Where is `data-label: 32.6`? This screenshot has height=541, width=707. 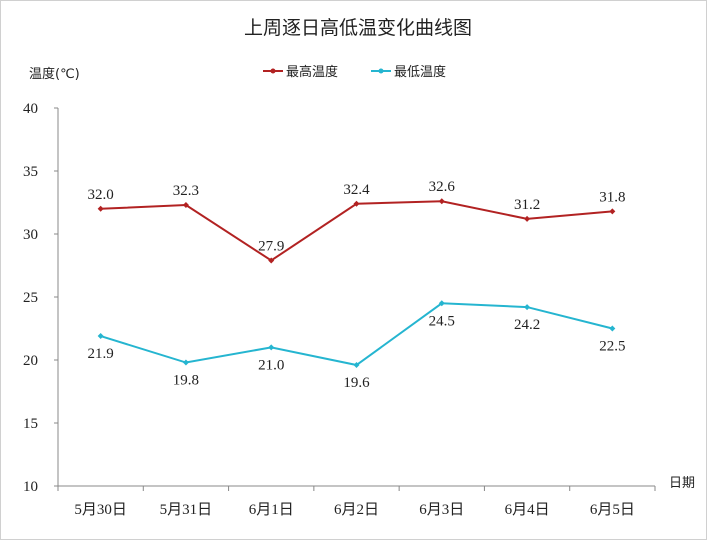 data-label: 32.6 is located at coordinates (442, 187).